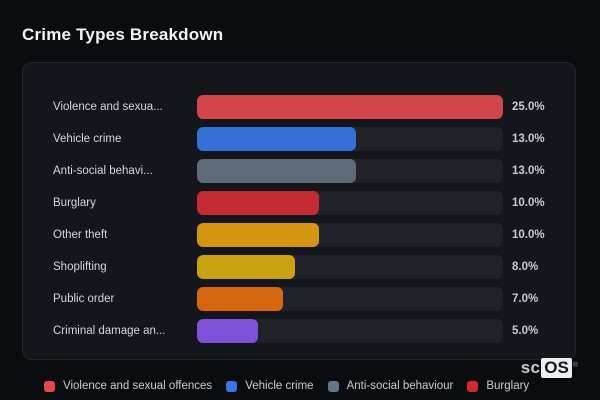 The height and width of the screenshot is (400, 600). I want to click on chart-row: Burglary 10.0%, so click(314, 203).